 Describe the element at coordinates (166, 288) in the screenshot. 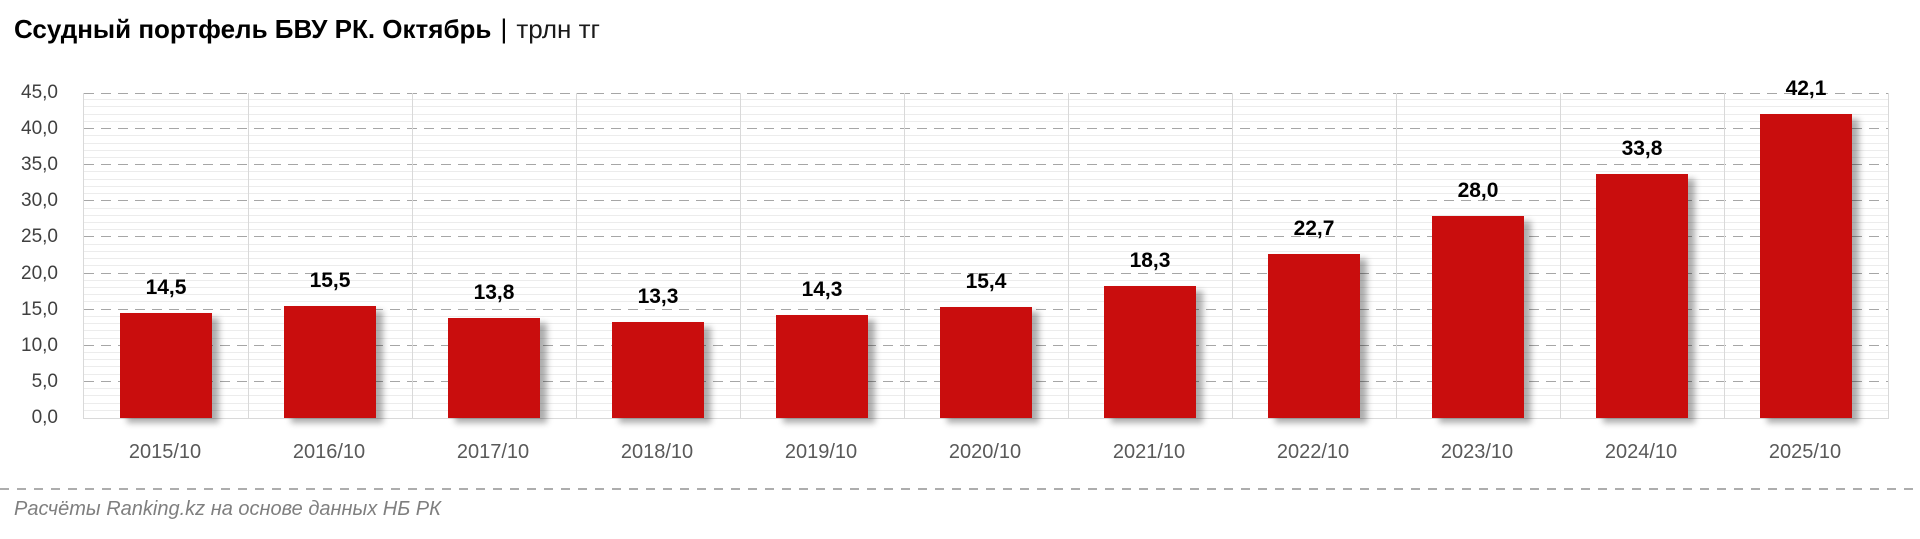

I see `bar-value-label: 14,5` at that location.